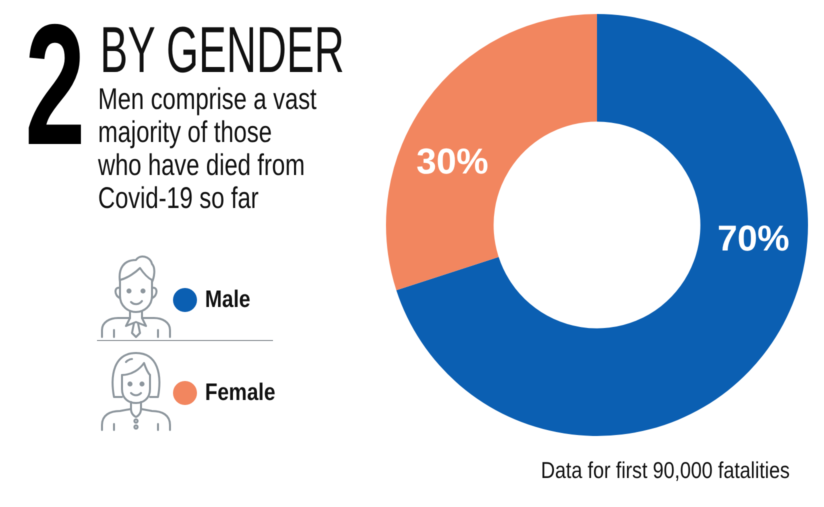 The height and width of the screenshot is (507, 824). Describe the element at coordinates (240, 393) in the screenshot. I see `legend-label: Female` at that location.